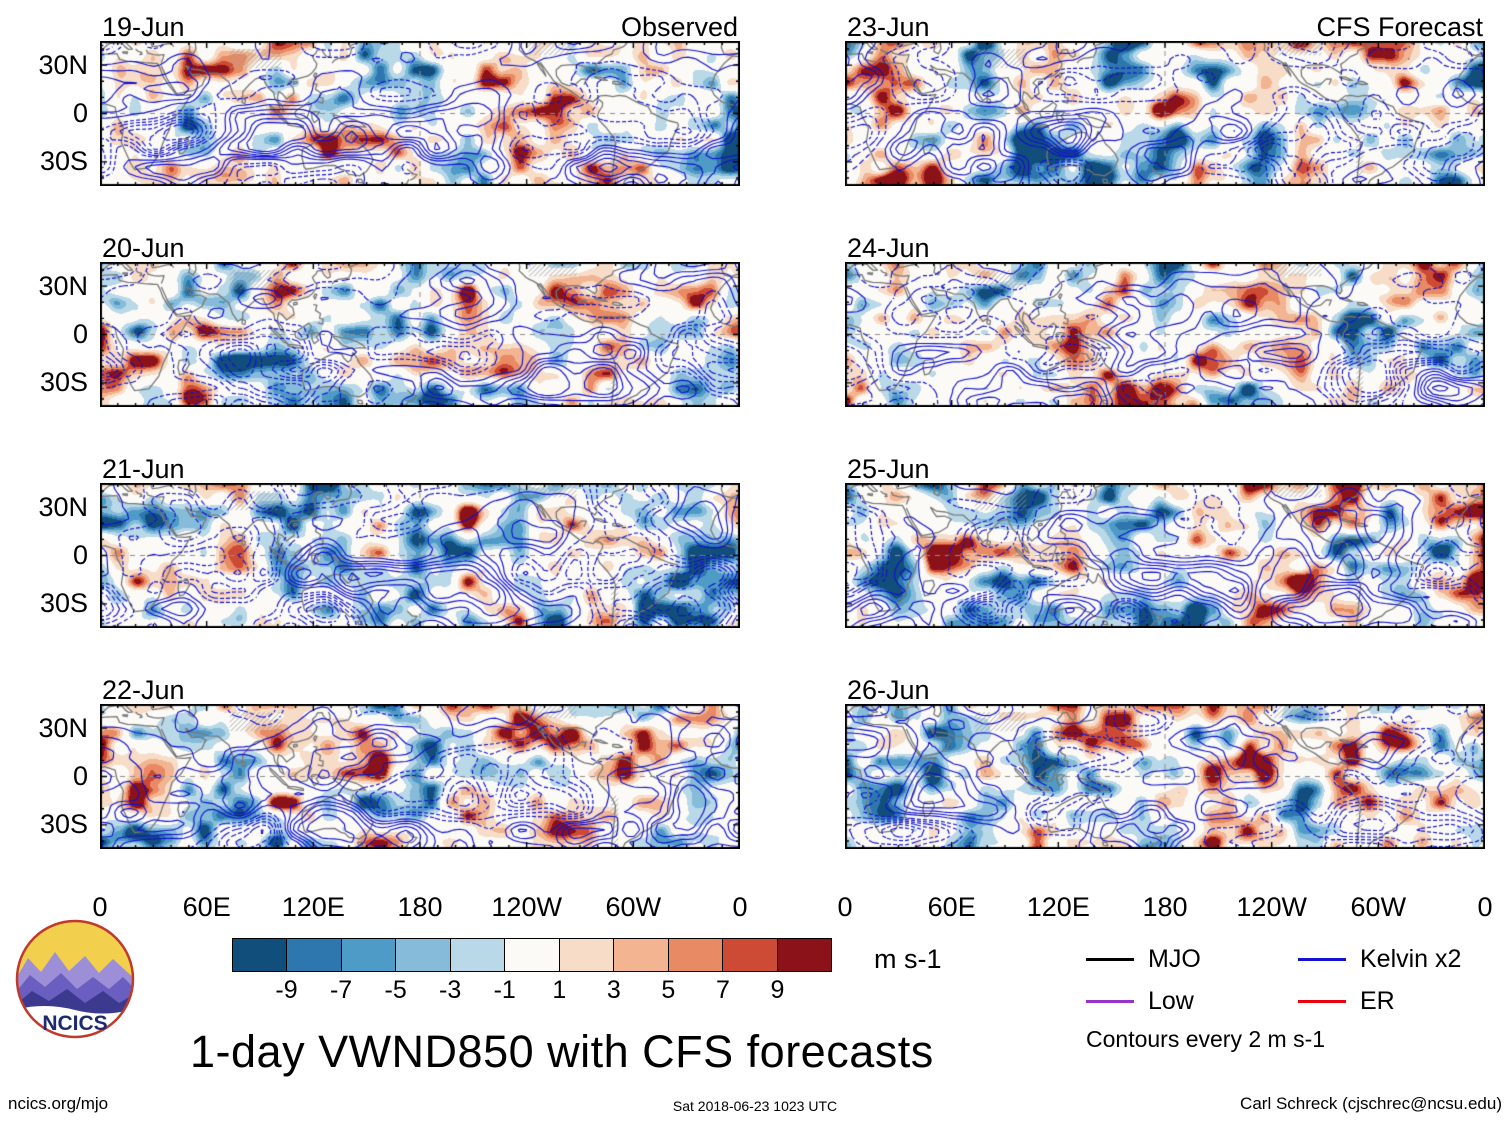  Describe the element at coordinates (395, 990) in the screenshot. I see `cb-tick: -5` at that location.